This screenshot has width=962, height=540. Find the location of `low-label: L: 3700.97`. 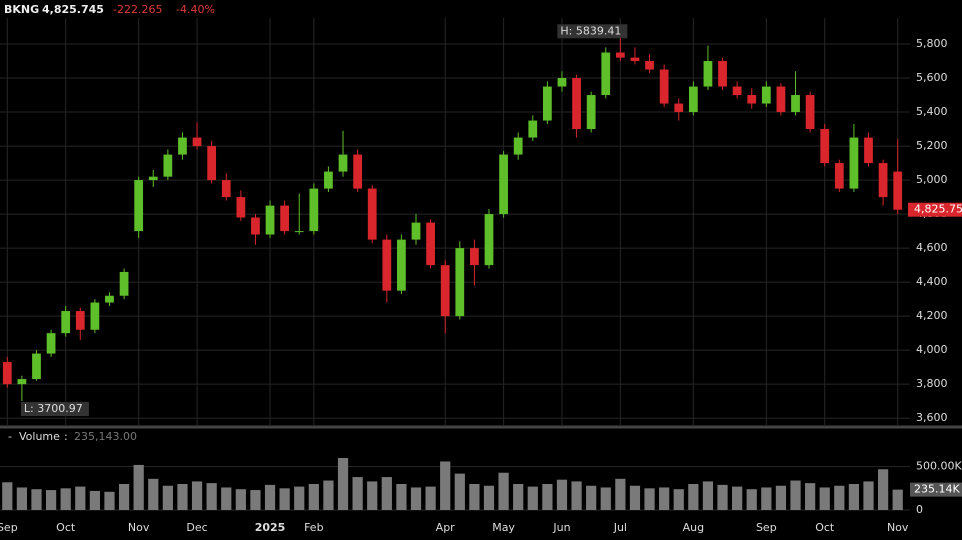

low-label: L: 3700.97 is located at coordinates (53, 408).